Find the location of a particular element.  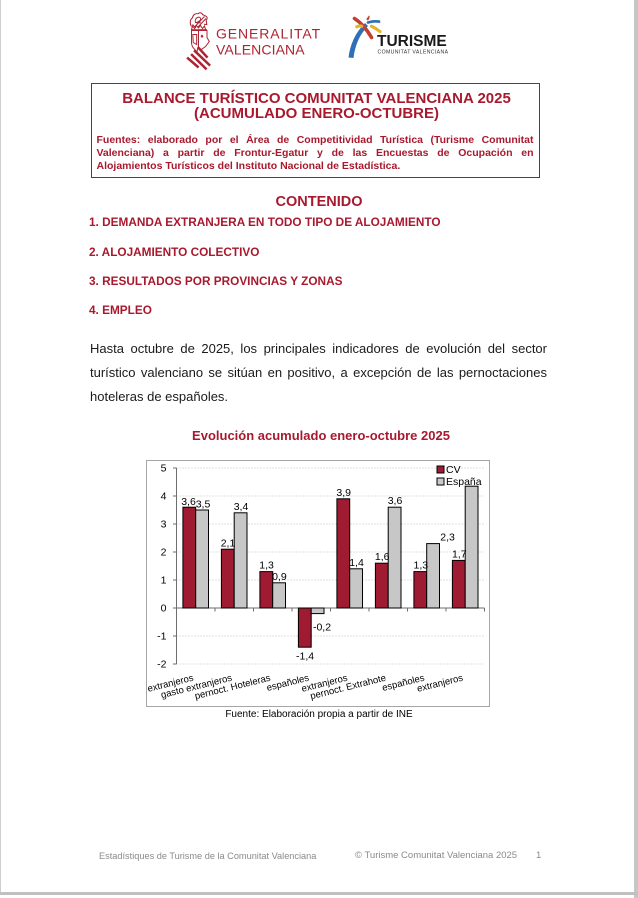

svg-text: GENERALITAT is located at coordinates (268, 33).